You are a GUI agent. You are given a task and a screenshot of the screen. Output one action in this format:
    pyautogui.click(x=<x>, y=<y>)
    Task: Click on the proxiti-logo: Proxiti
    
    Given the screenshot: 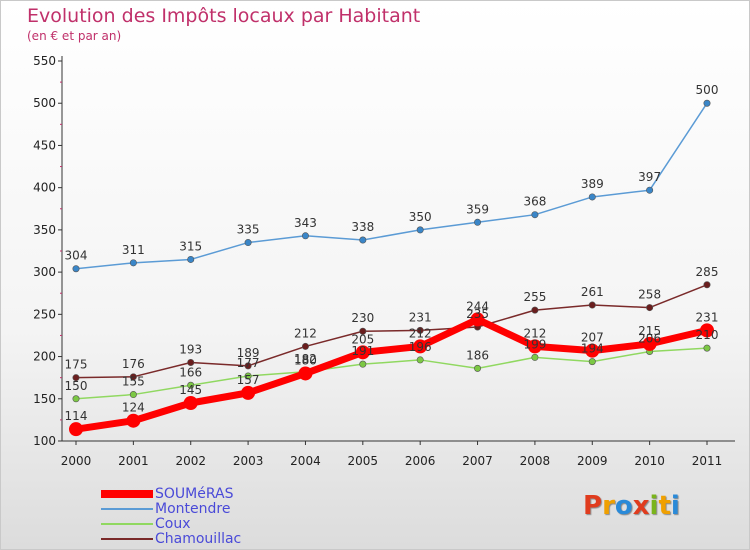 What is the action you would take?
    pyautogui.click(x=631, y=506)
    